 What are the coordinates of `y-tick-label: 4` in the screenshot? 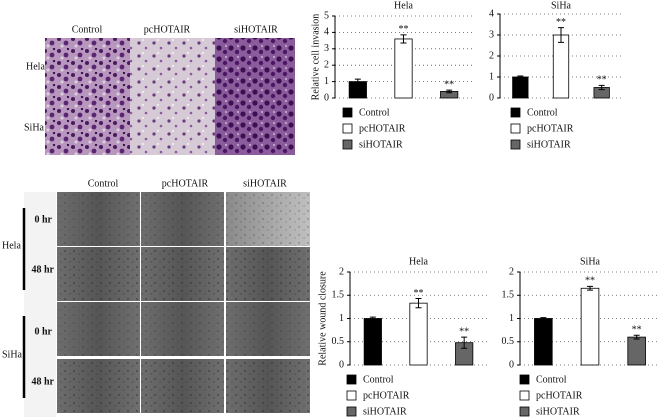 It's located at (491, 13).